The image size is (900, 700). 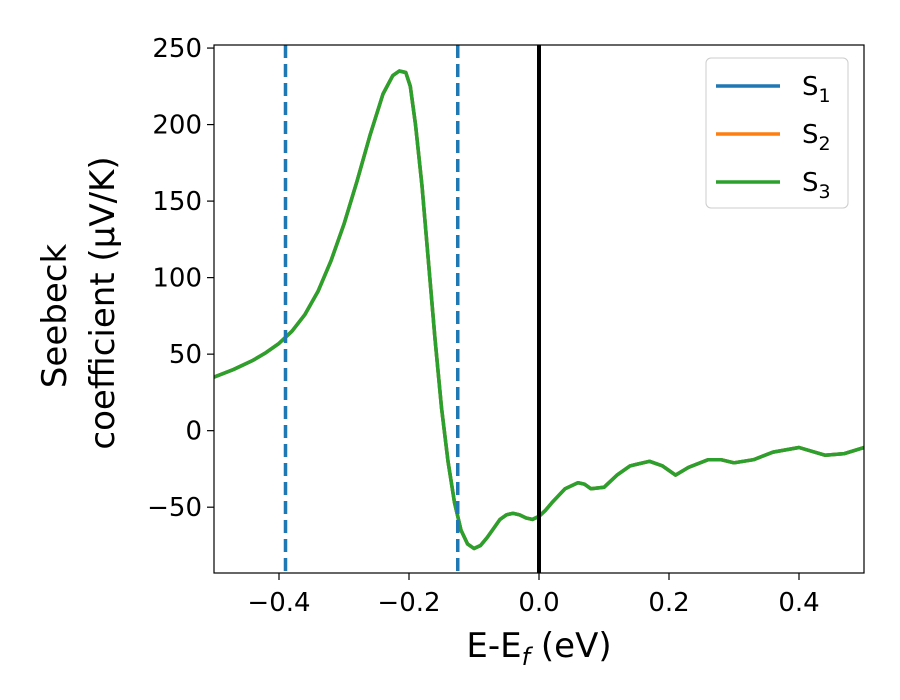 I want to click on legend-label-s1: S1, so click(x=816, y=89).